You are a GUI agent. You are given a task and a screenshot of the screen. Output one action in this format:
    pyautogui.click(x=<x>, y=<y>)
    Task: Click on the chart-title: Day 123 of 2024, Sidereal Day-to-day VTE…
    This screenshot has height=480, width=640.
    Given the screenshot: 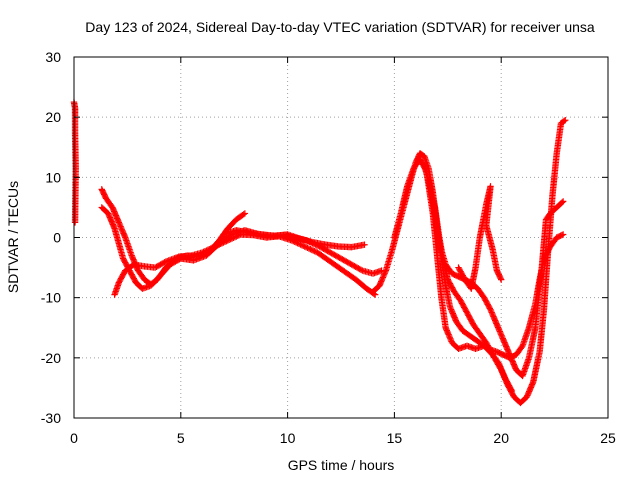 What is the action you would take?
    pyautogui.click(x=340, y=27)
    